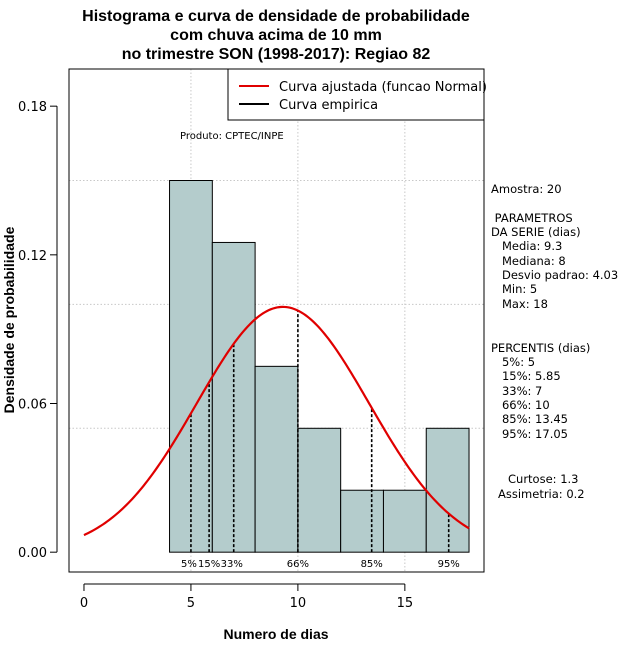 The width and height of the screenshot is (640, 660). What do you see at coordinates (32, 107) in the screenshot?
I see `y-tick-label-3: 0.18` at bounding box center [32, 107].